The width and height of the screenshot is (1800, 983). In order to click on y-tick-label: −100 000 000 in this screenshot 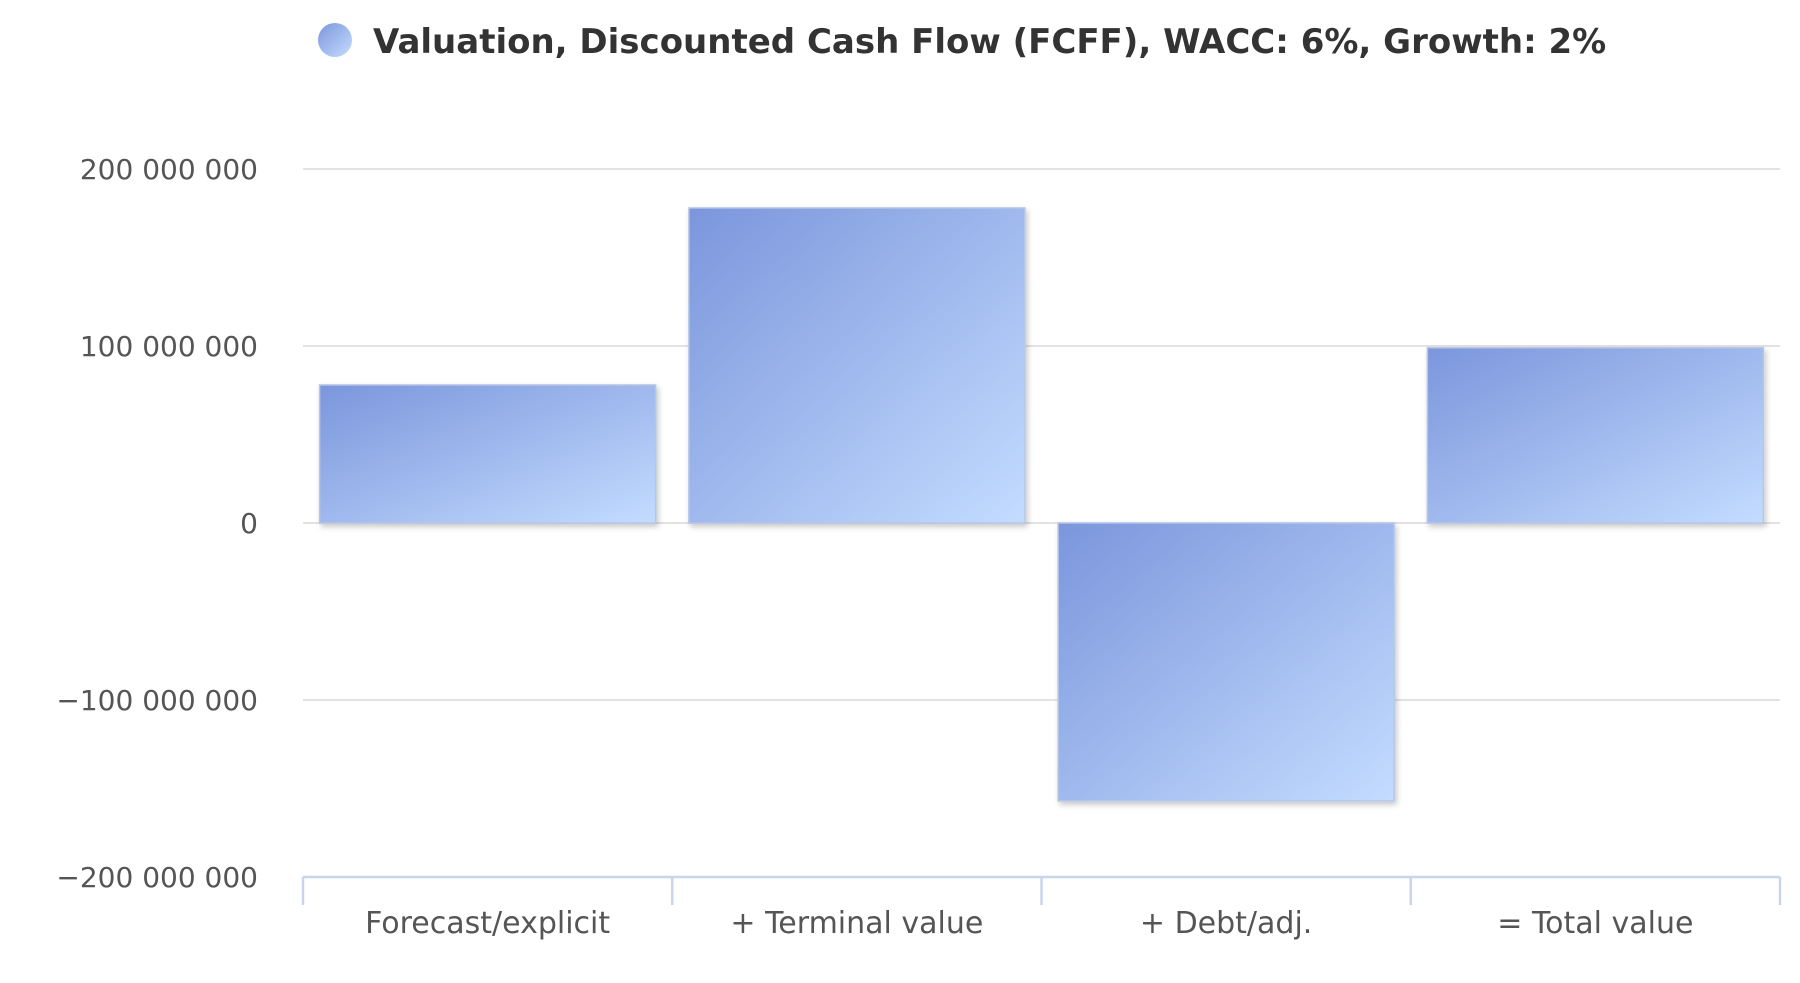, I will do `click(157, 700)`.